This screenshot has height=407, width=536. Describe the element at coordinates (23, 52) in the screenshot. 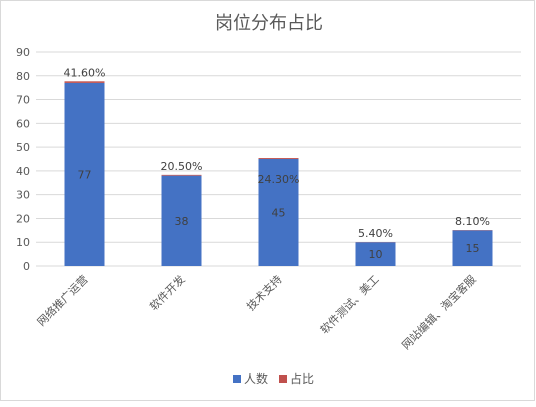

I see `y-tick-label: 90` at that location.